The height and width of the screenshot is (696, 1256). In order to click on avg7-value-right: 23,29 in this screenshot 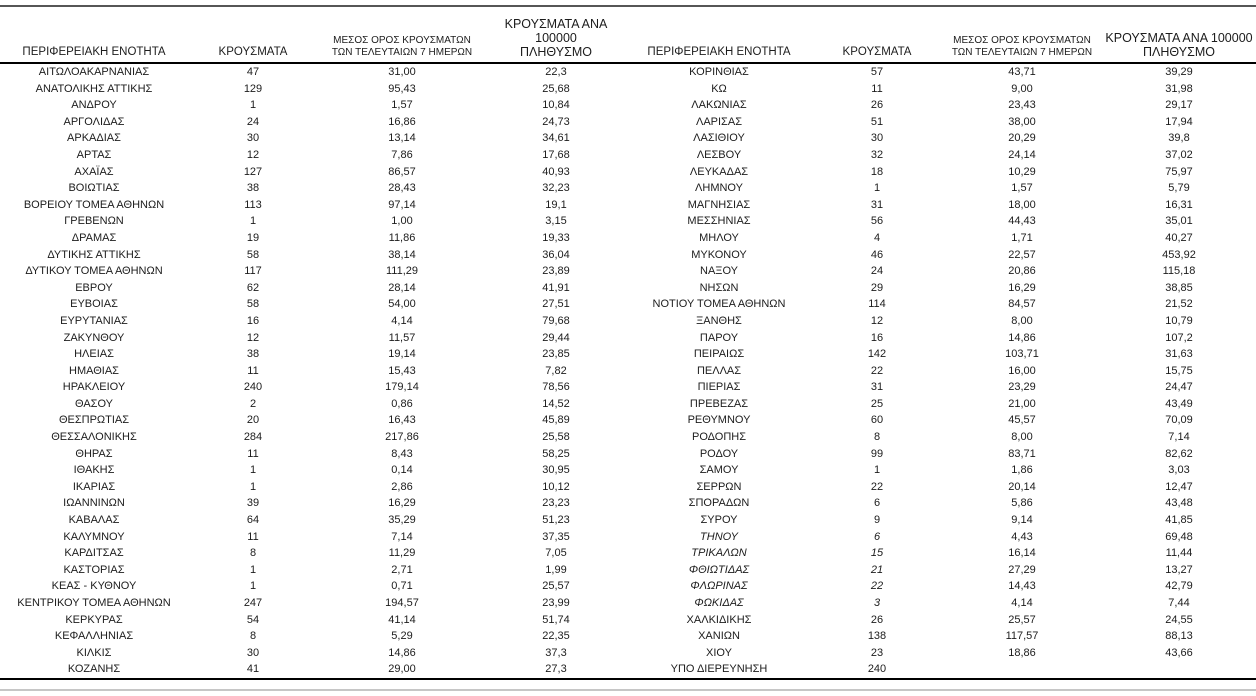, I will do `click(1022, 387)`.